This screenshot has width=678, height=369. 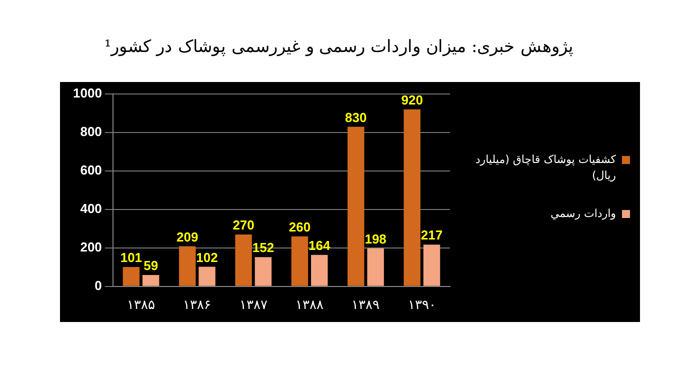 What do you see at coordinates (151, 266) in the screenshot?
I see `data-label: 59` at bounding box center [151, 266].